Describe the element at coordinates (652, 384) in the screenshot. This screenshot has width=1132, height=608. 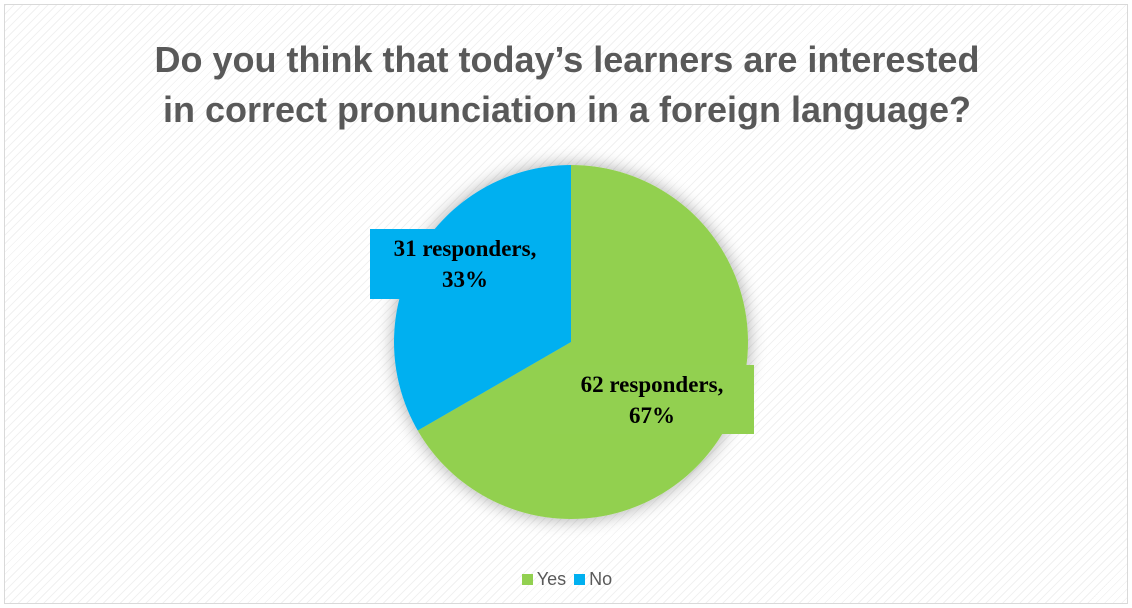
I see `data-label-yes-line-1: 62 responders,` at that location.